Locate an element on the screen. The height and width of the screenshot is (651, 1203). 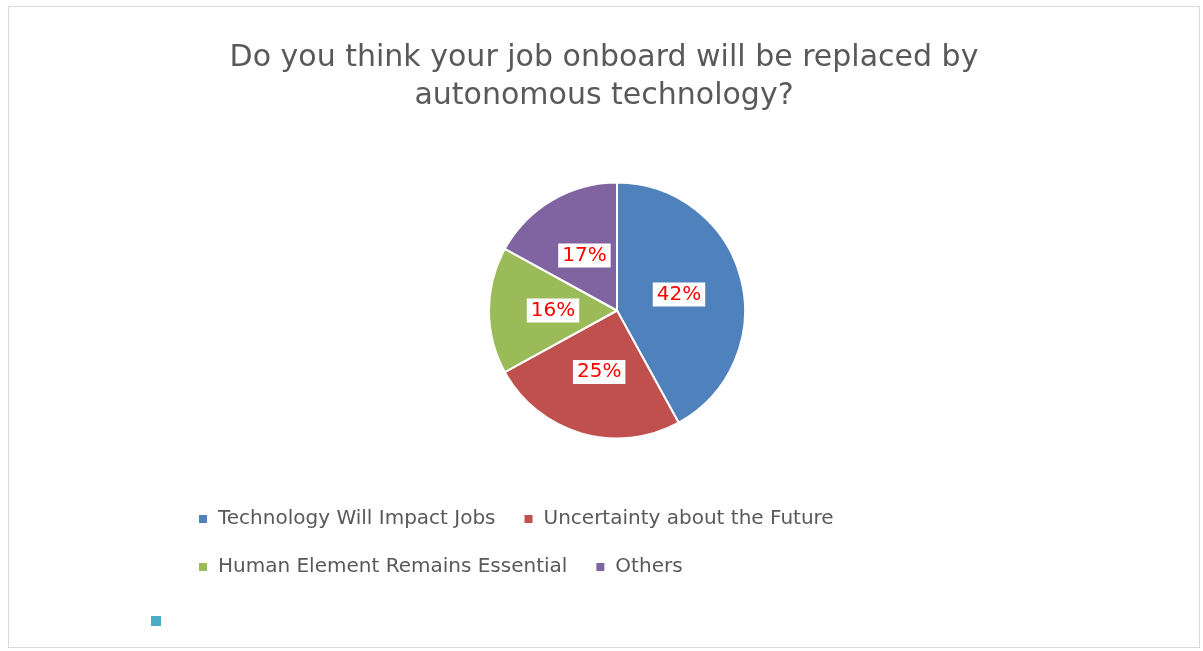
data-label: 17% is located at coordinates (584, 253).